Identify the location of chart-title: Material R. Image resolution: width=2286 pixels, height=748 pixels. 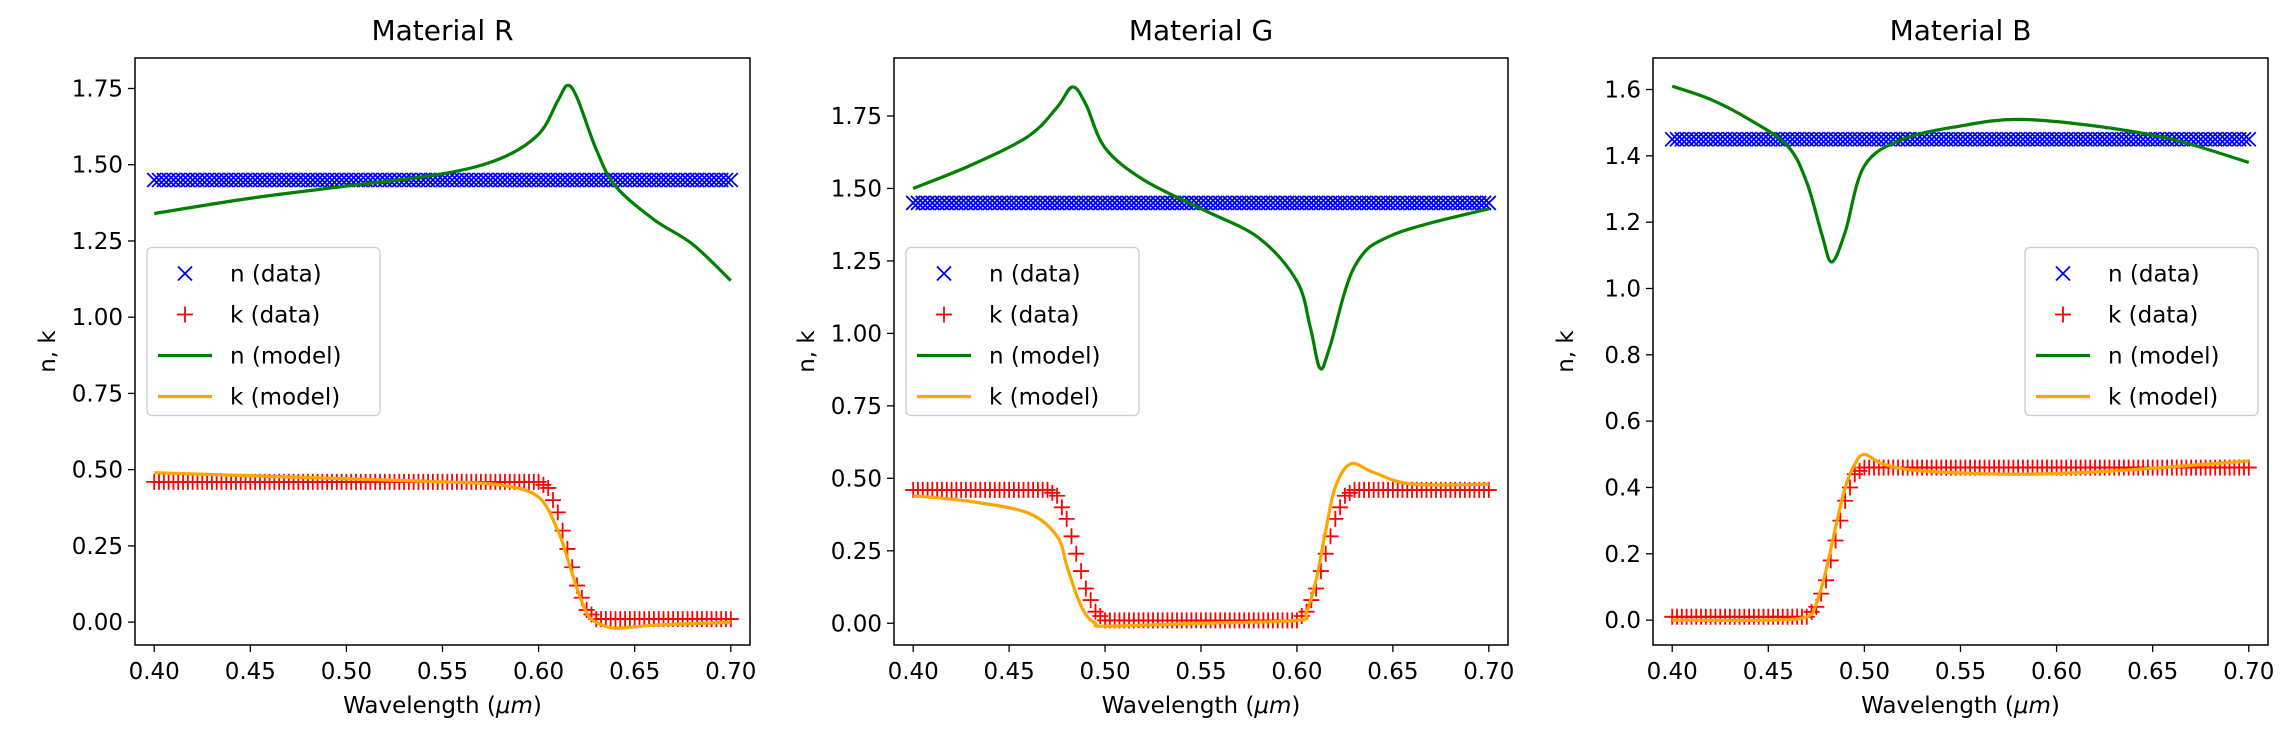
(442, 30).